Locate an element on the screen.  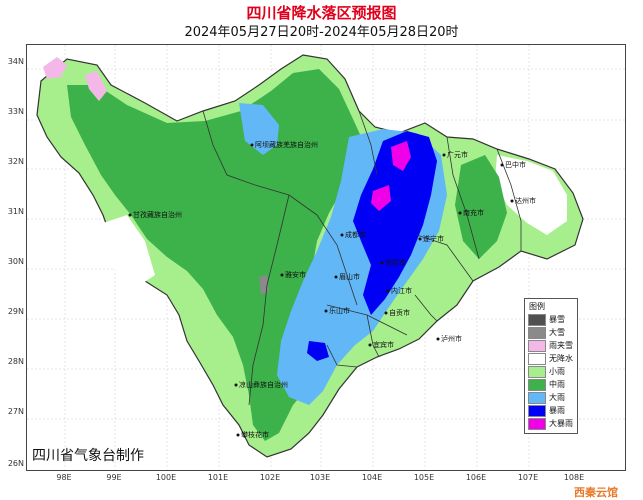
legend-item: 小雨 is located at coordinates (551, 371).